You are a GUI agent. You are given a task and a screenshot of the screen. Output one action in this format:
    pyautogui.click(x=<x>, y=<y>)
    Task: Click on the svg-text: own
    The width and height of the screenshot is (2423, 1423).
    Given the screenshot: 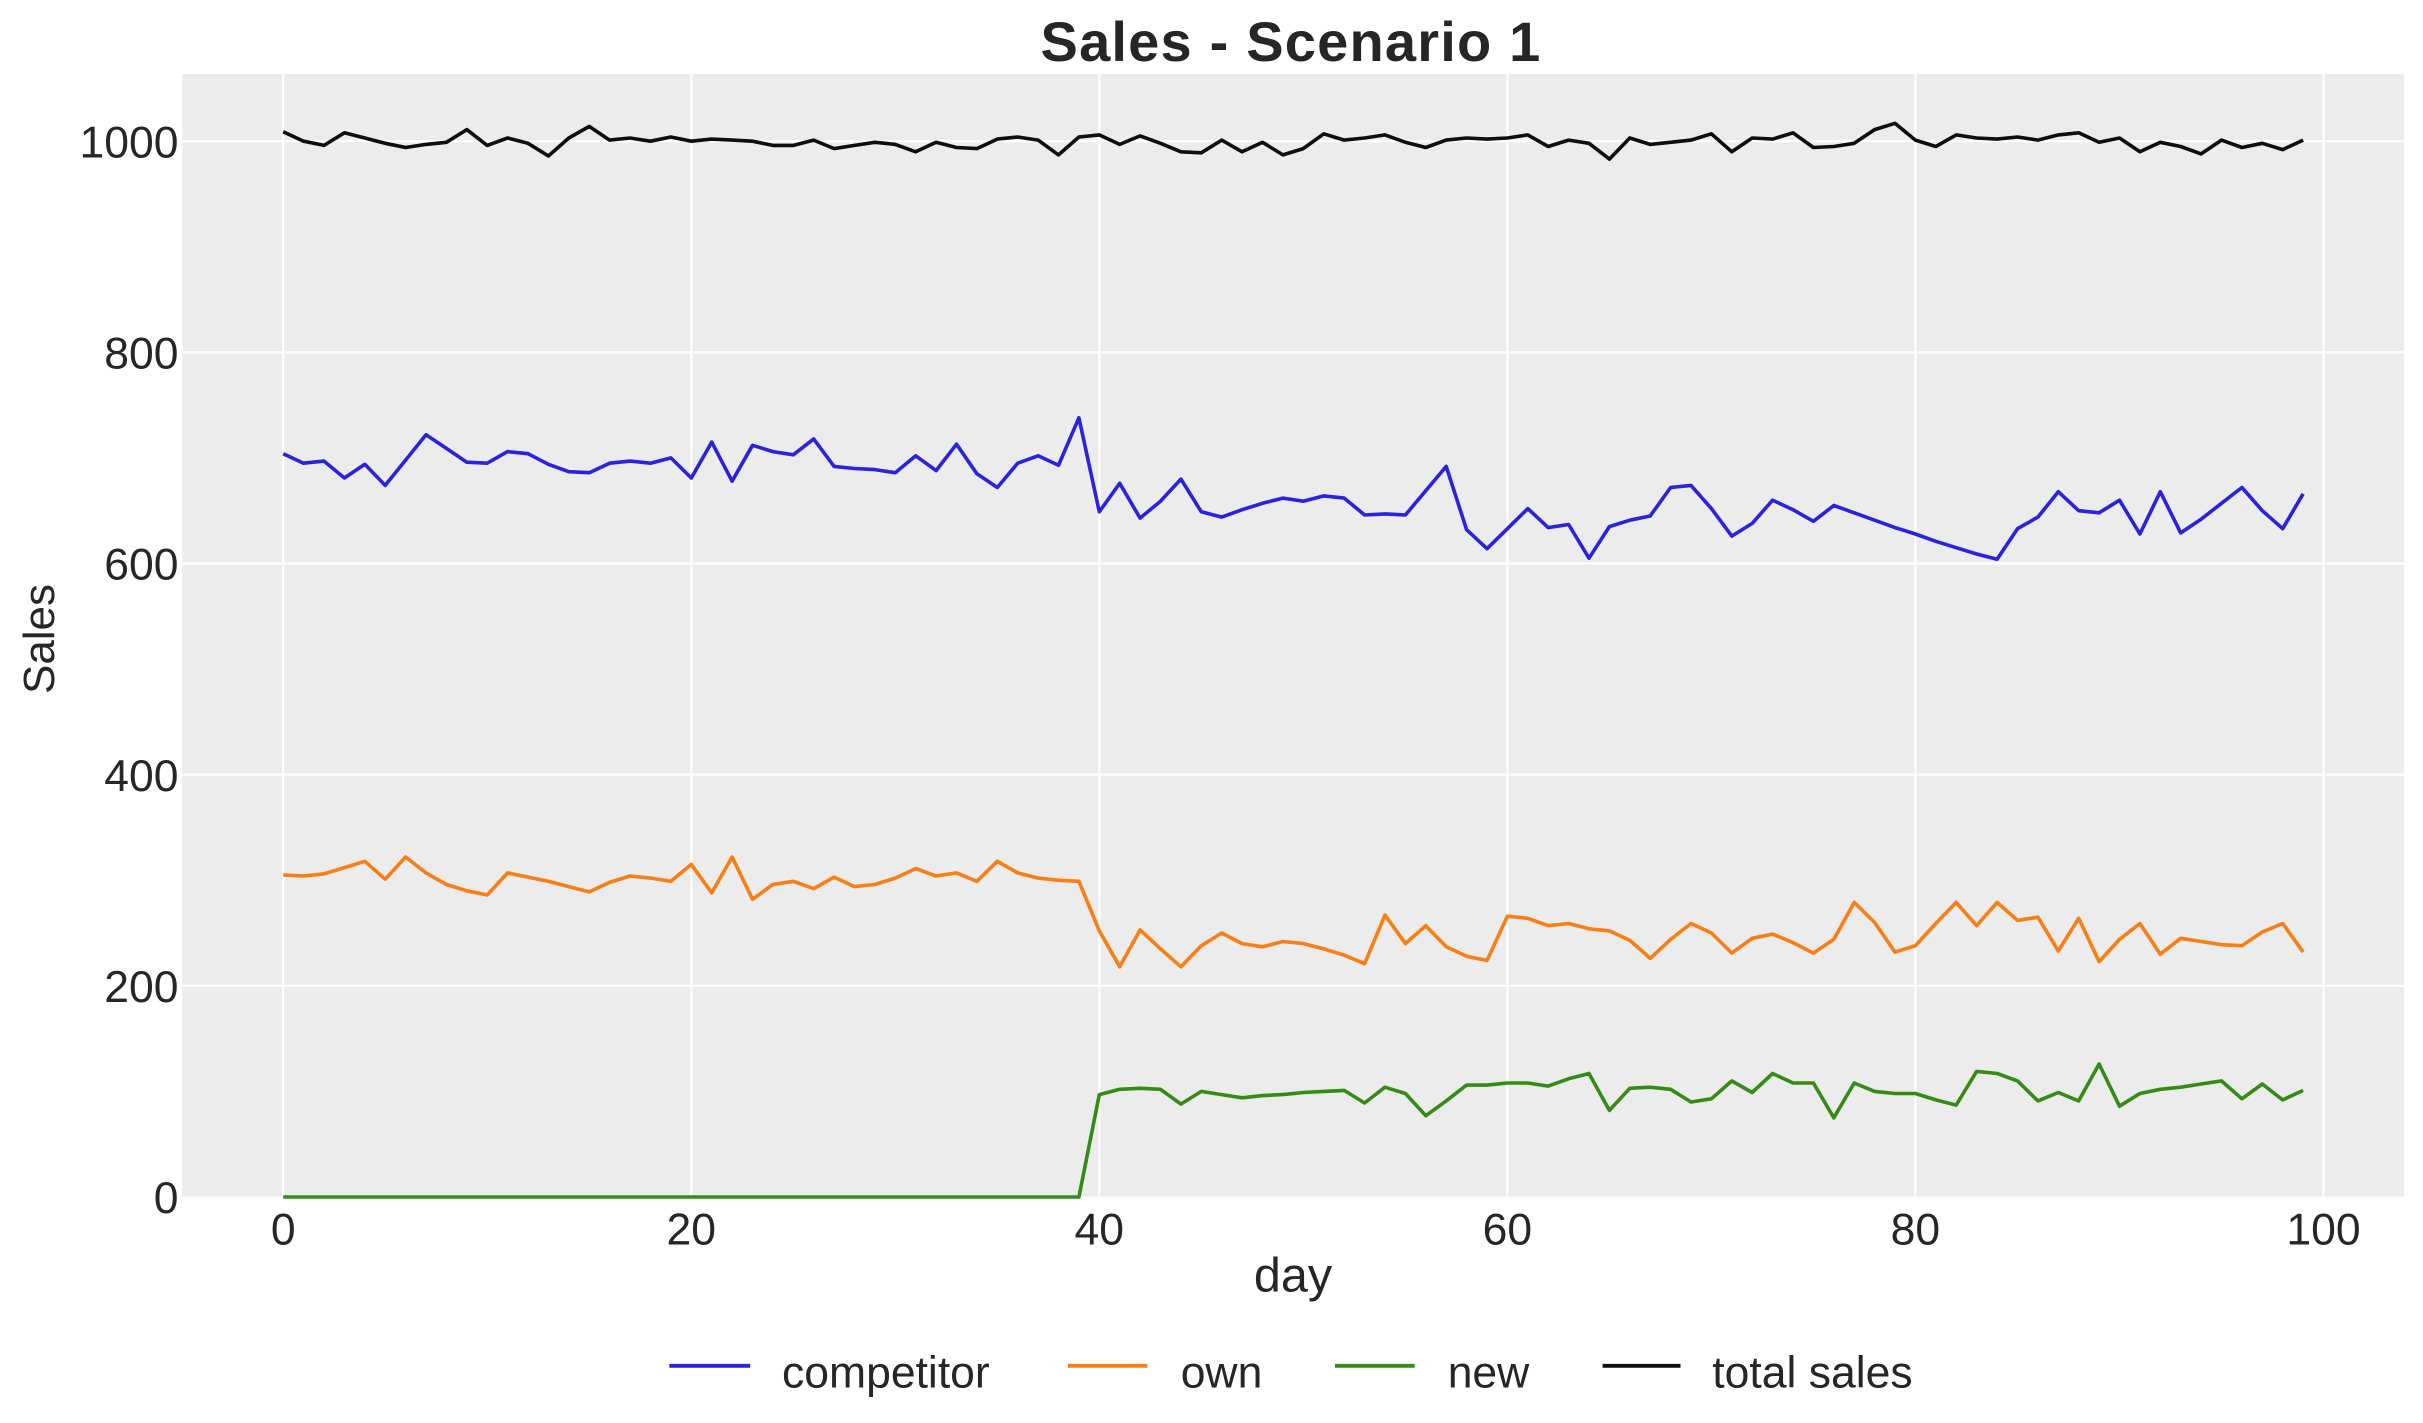 What is the action you would take?
    pyautogui.click(x=1222, y=1373)
    